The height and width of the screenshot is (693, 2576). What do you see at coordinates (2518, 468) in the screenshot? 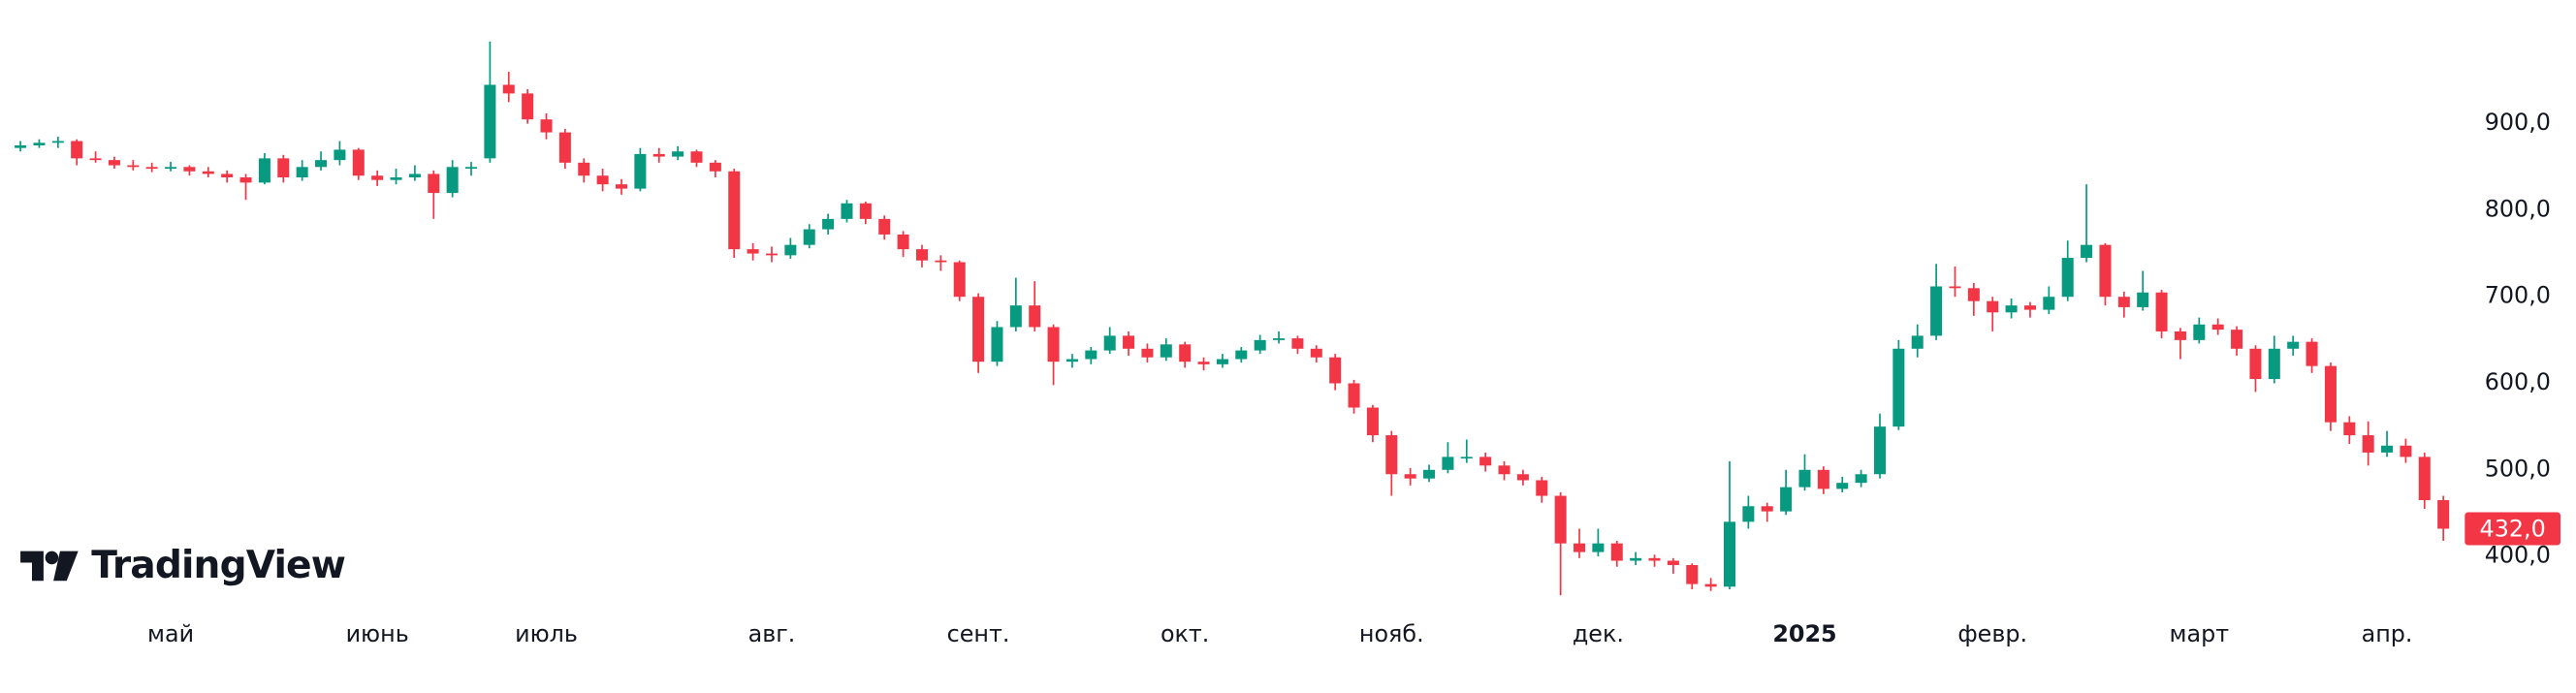
I see `y-tick-label: 500,0` at bounding box center [2518, 468].